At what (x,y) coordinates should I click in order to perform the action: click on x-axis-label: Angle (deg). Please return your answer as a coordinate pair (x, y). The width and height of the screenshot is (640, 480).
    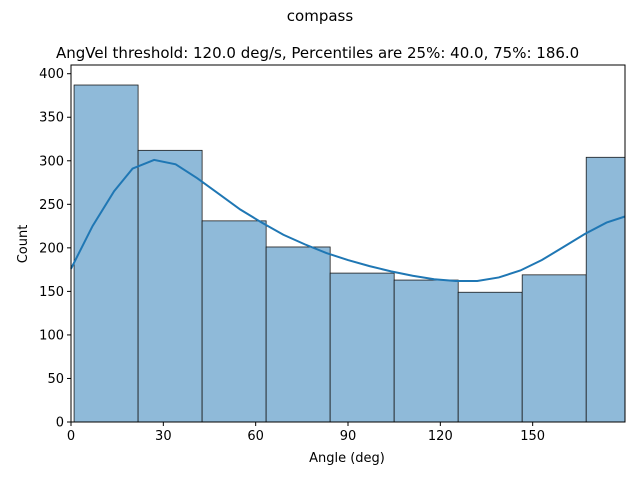
    Looking at the image, I should click on (347, 458).